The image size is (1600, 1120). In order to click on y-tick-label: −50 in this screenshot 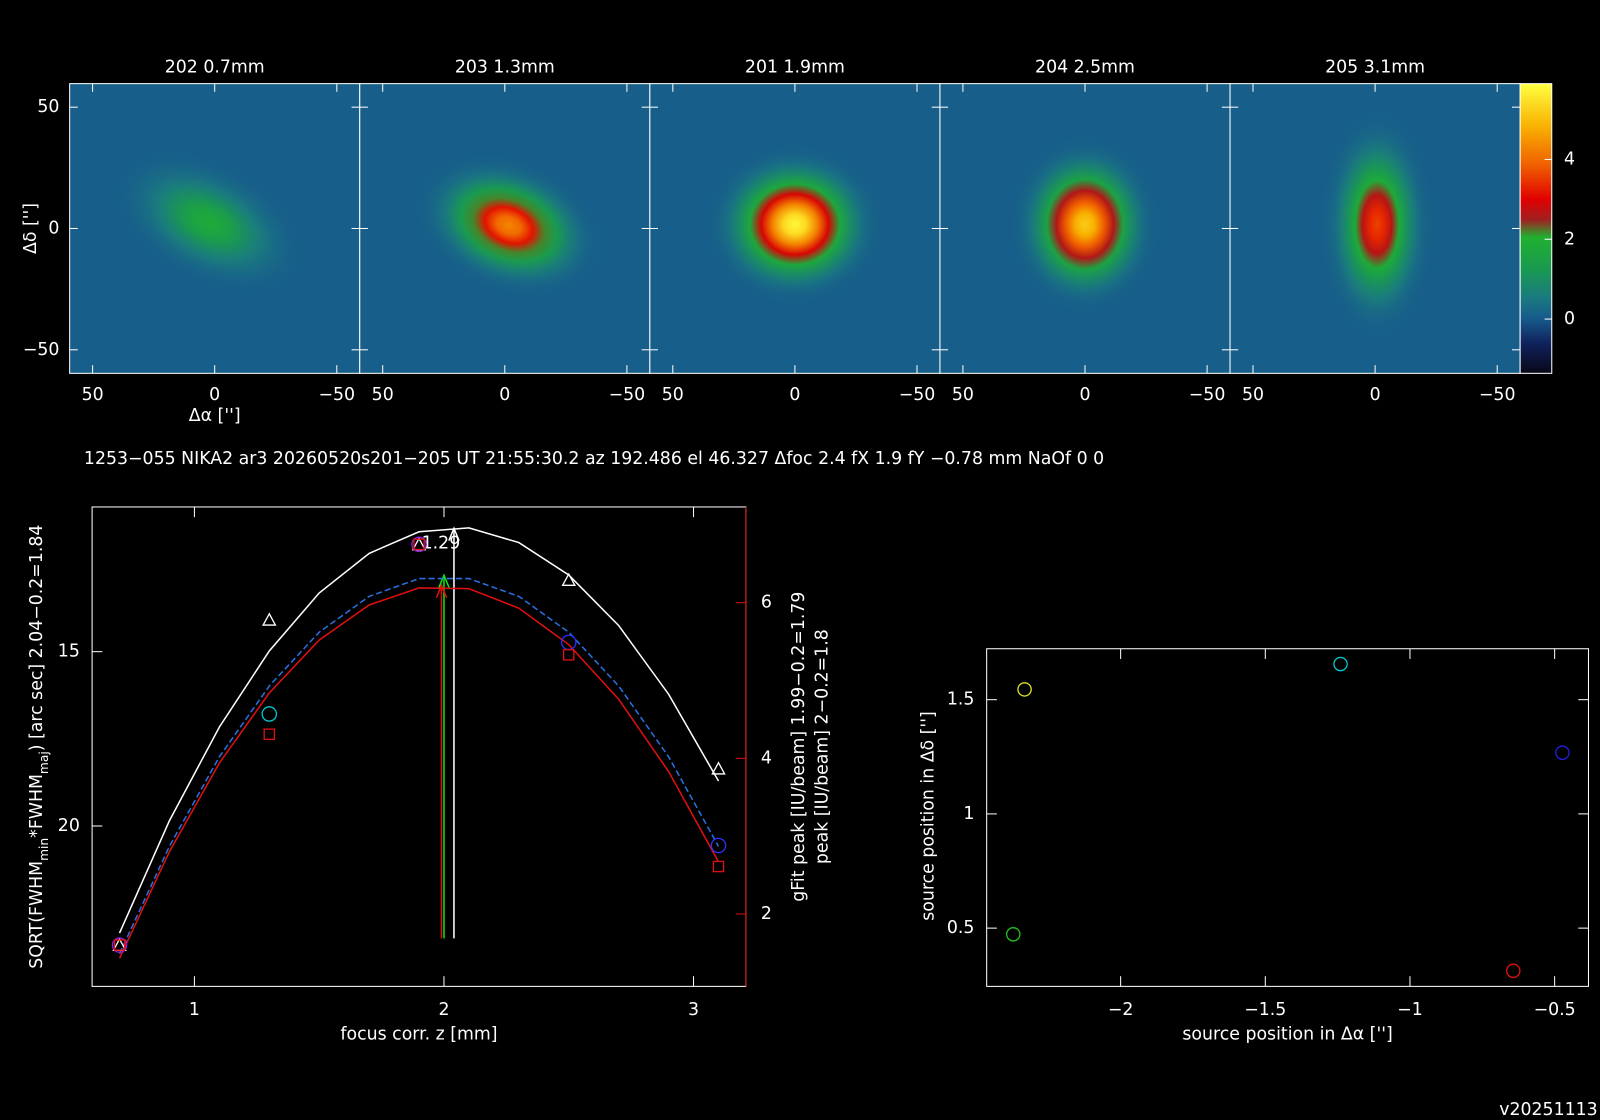, I will do `click(41, 350)`.